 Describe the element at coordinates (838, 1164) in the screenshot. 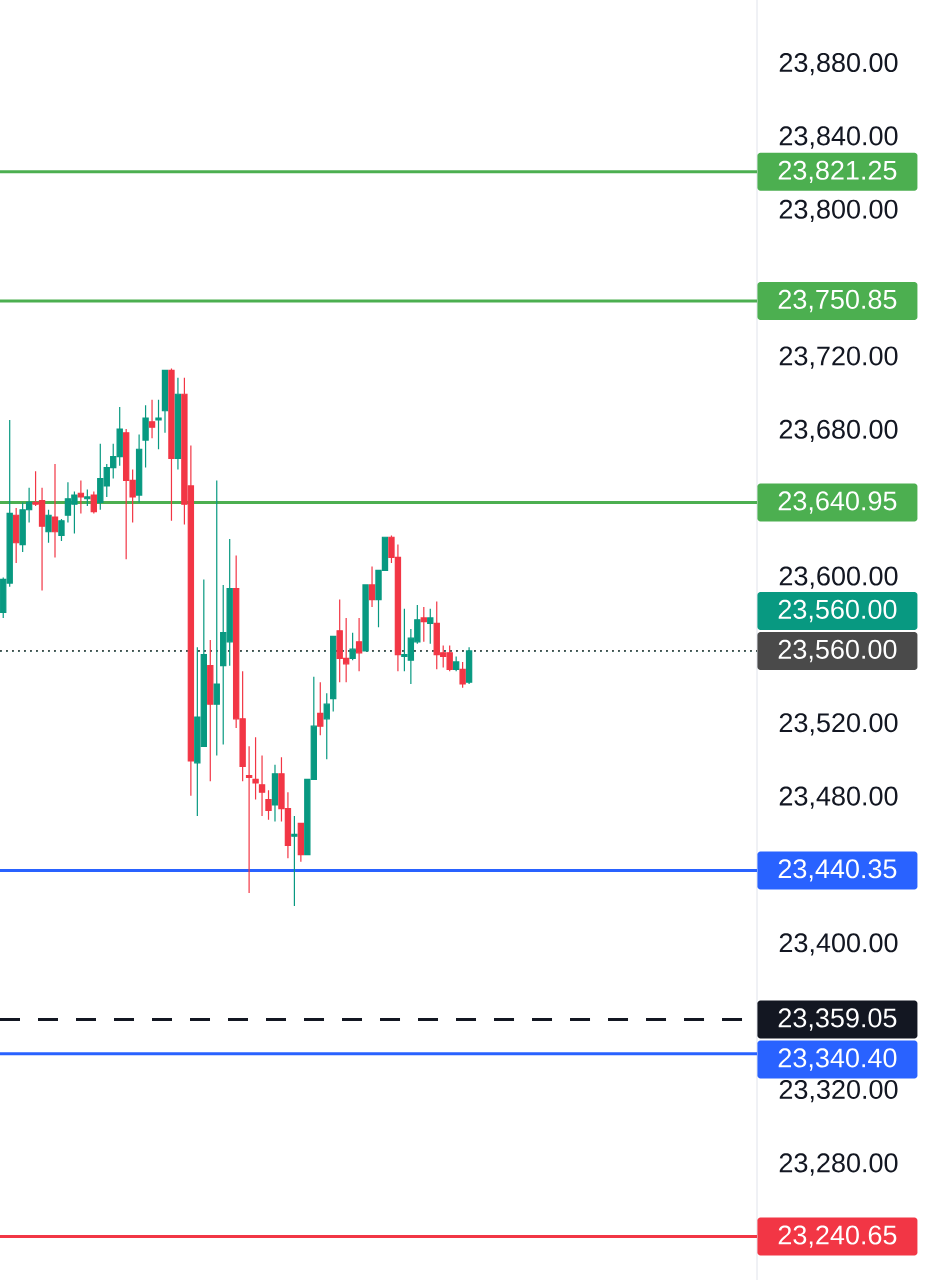

I see `y-tick-label: 23,280.00` at that location.